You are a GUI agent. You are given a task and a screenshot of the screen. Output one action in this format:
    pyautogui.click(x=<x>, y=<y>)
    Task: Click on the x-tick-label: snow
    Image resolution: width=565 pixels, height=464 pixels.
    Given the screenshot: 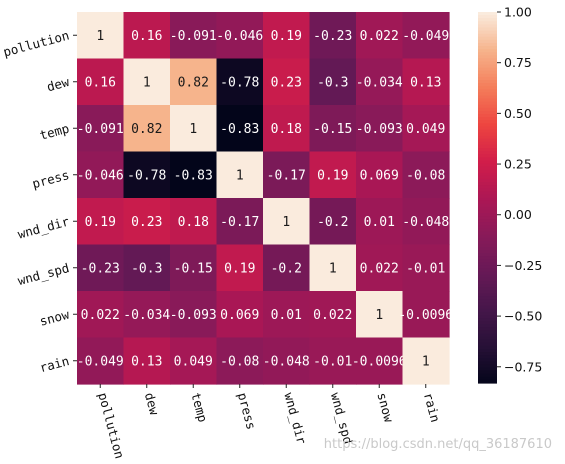 What is the action you would take?
    pyautogui.click(x=385, y=407)
    